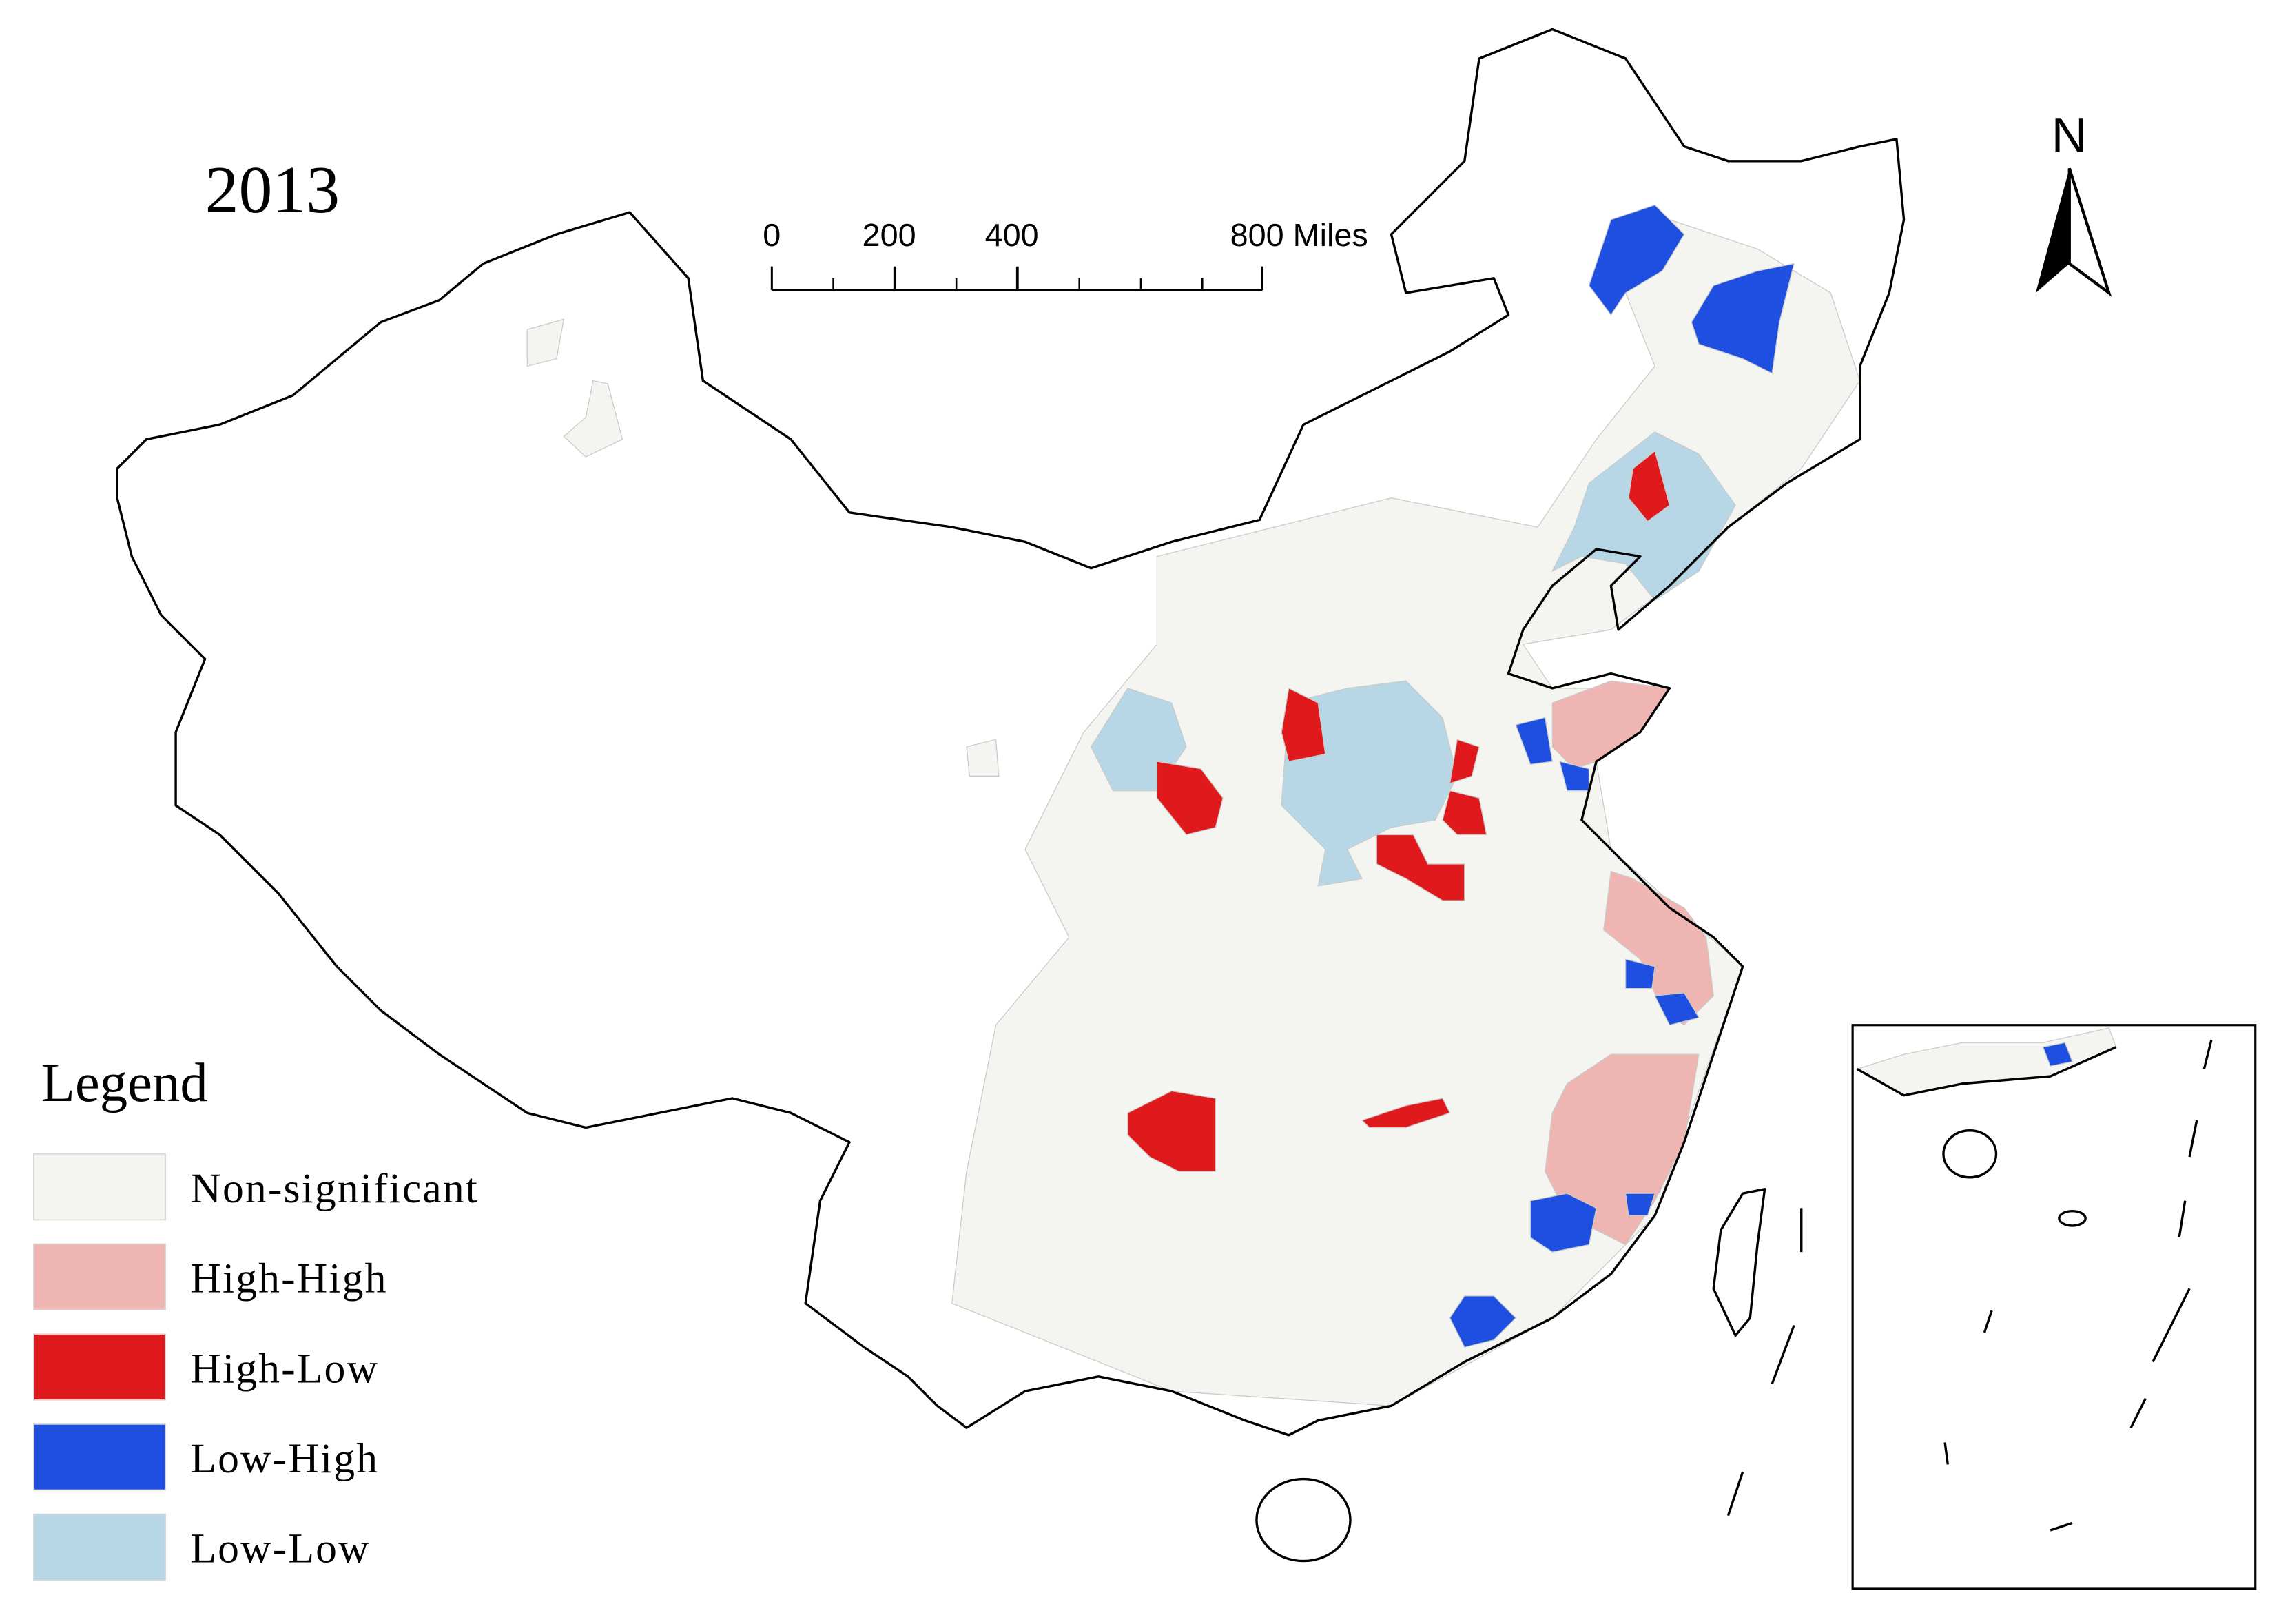 This screenshot has width=2270, height=1624. What do you see at coordinates (125, 1082) in the screenshot?
I see `legend-title: Legend` at bounding box center [125, 1082].